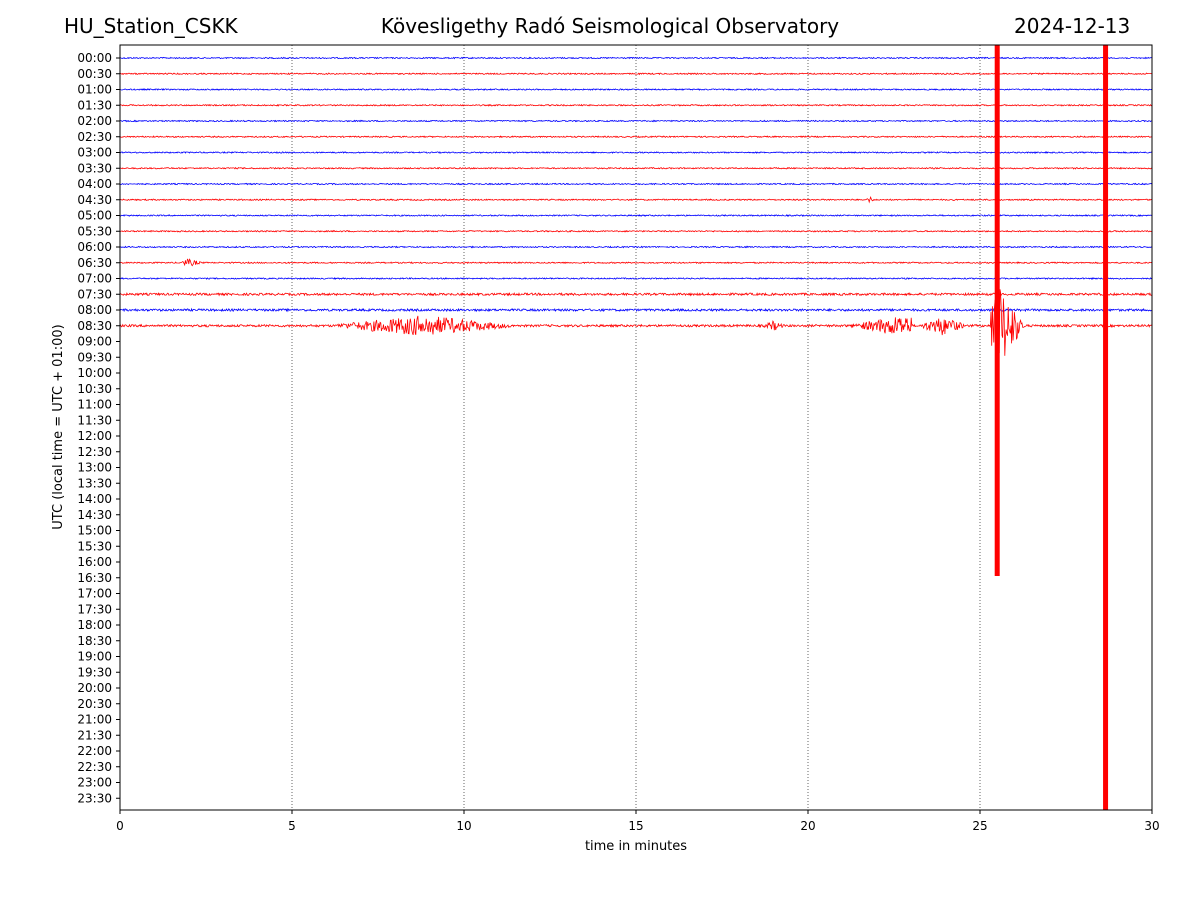 Image resolution: width=1200 pixels, height=900 pixels. I want to click on y-tick-label: 16:00, so click(94, 562).